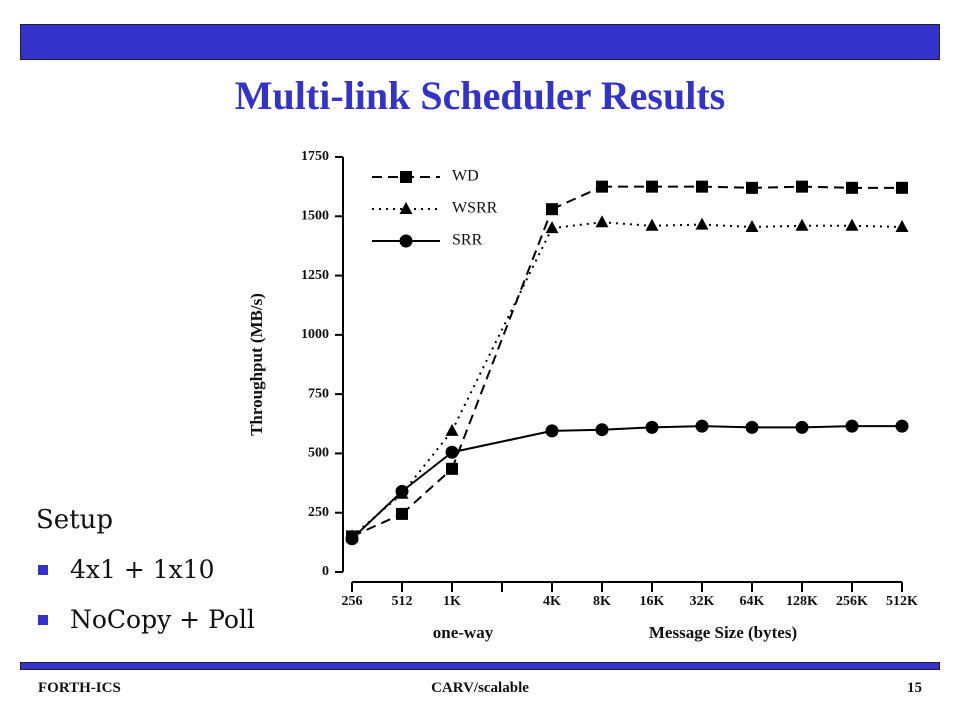  What do you see at coordinates (480, 95) in the screenshot?
I see `slide-title: Multi-link Scheduler Results` at bounding box center [480, 95].